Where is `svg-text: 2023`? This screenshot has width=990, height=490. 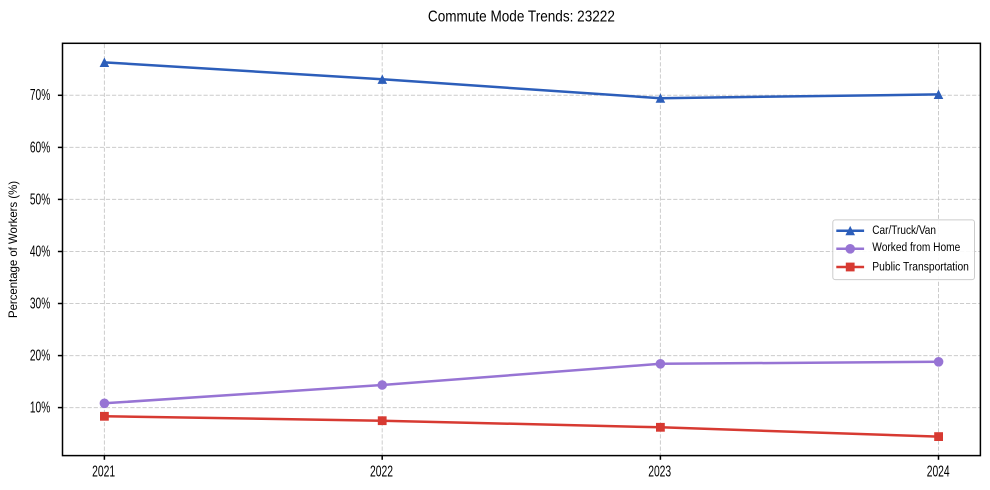 svg-text: 2023 is located at coordinates (659, 471).